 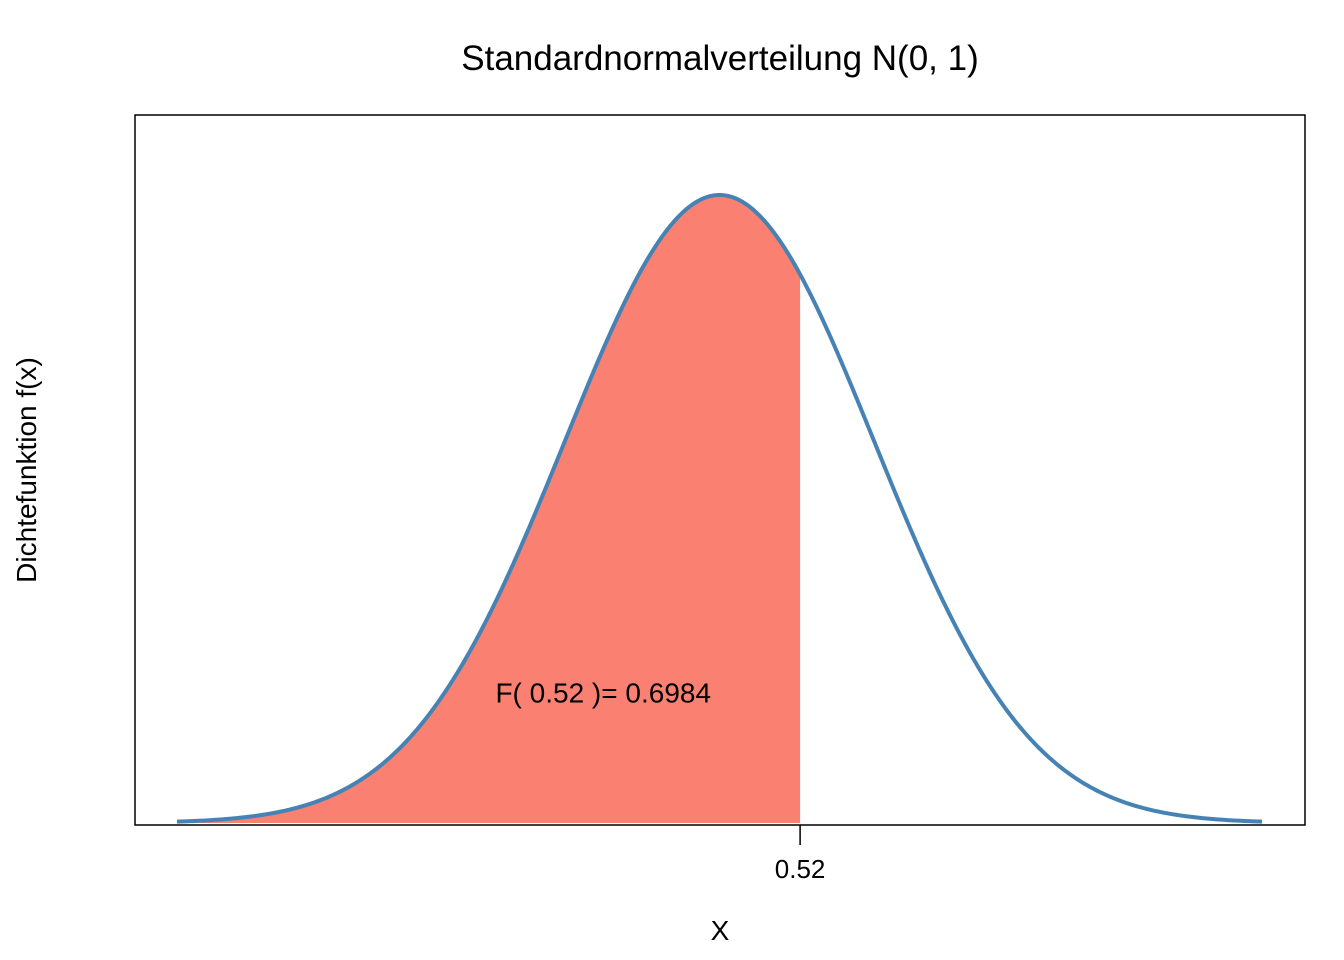 I want to click on x-tick-label: 0.52, so click(x=800, y=869).